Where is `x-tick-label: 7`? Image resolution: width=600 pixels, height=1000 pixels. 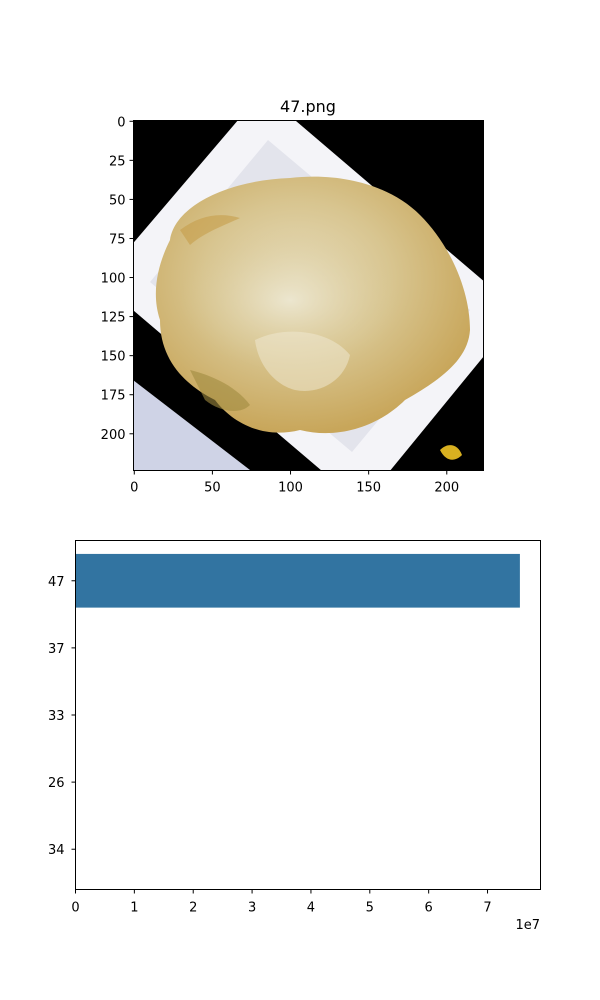
x-tick-label: 7 is located at coordinates (487, 908).